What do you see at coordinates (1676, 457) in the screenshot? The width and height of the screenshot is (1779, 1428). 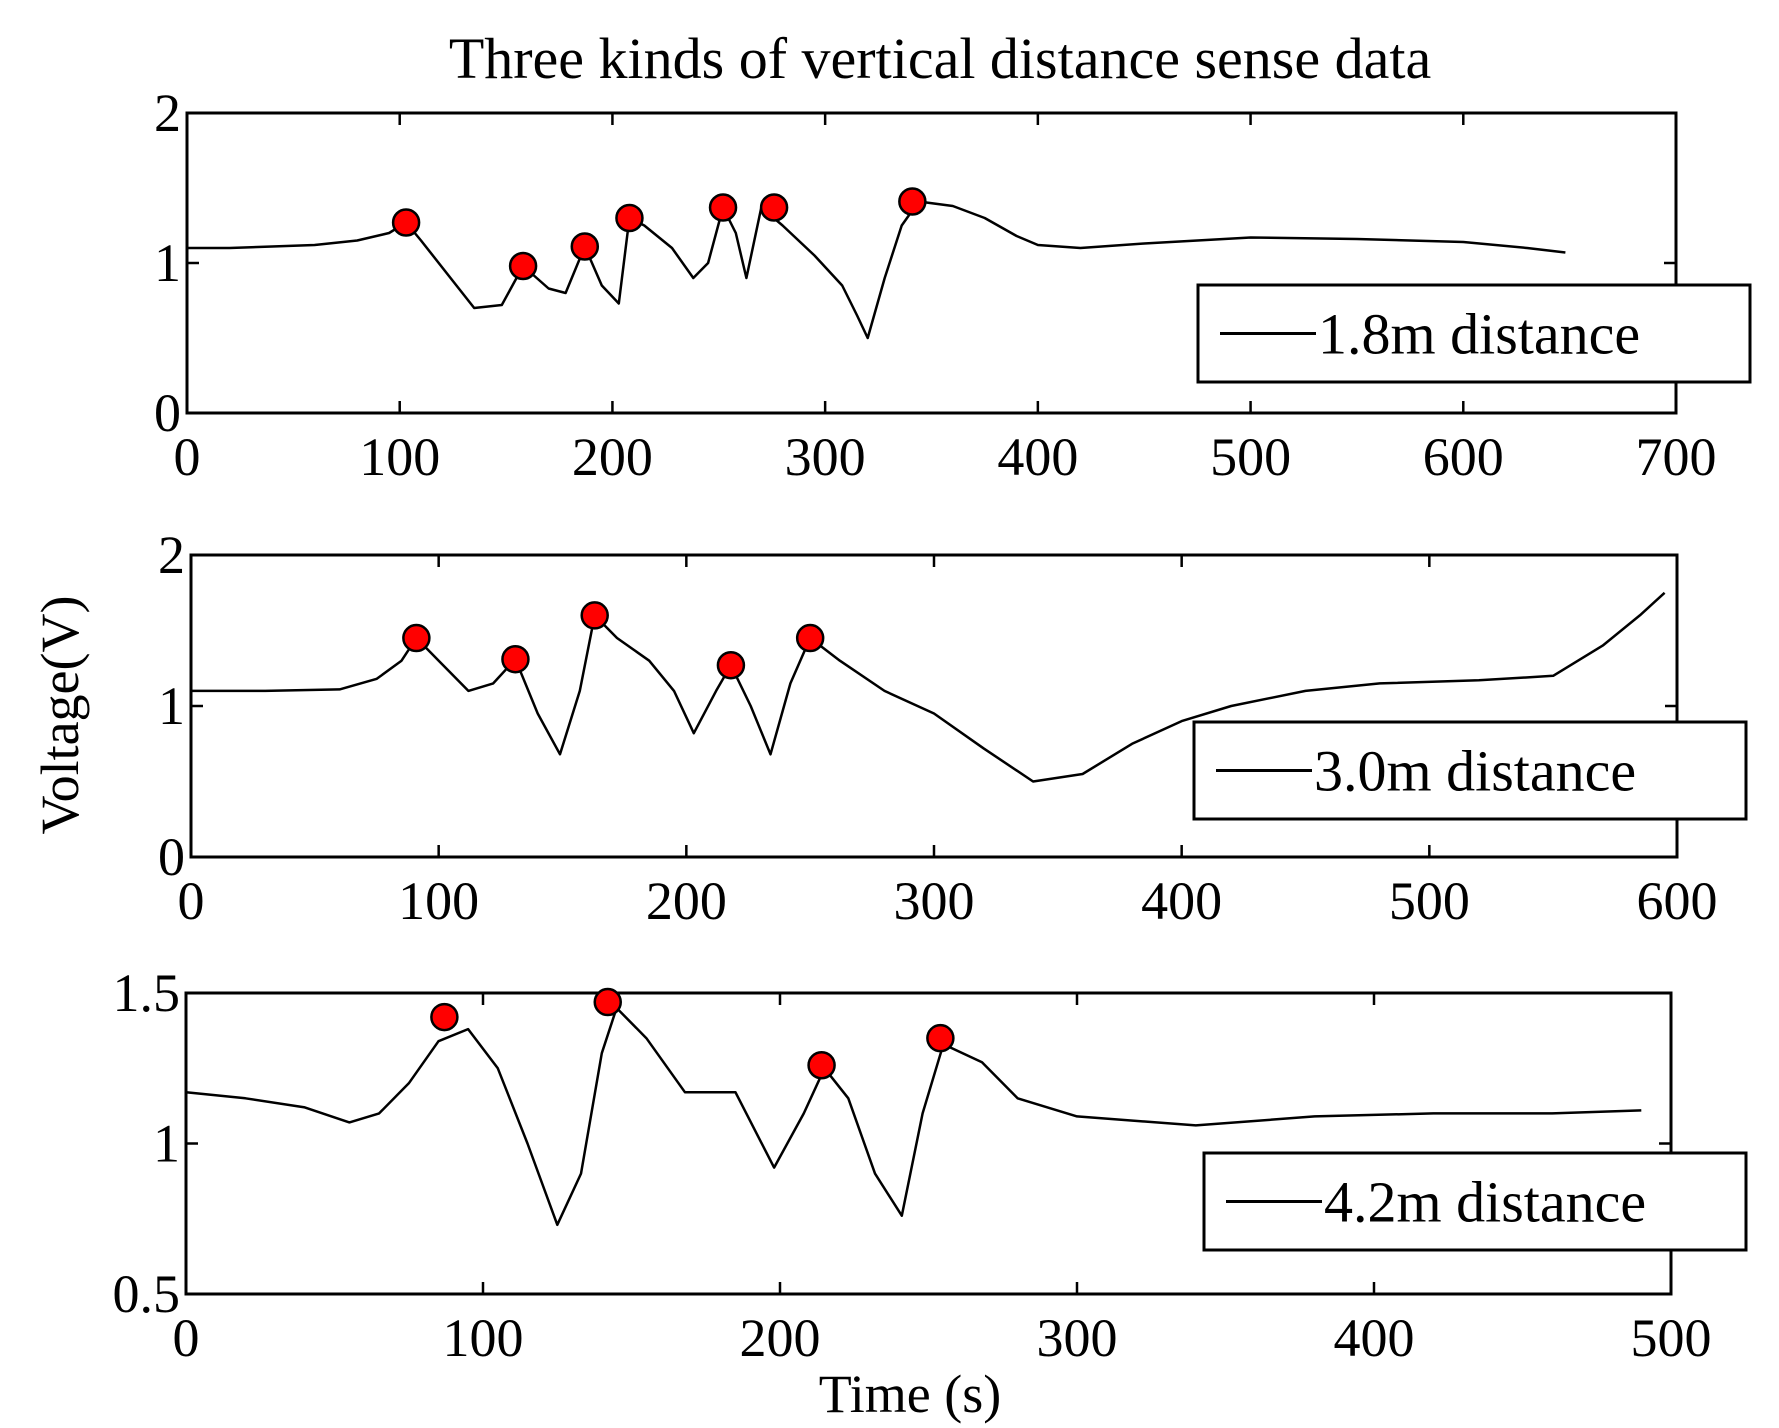 I see `x-tick-label: 700` at bounding box center [1676, 457].